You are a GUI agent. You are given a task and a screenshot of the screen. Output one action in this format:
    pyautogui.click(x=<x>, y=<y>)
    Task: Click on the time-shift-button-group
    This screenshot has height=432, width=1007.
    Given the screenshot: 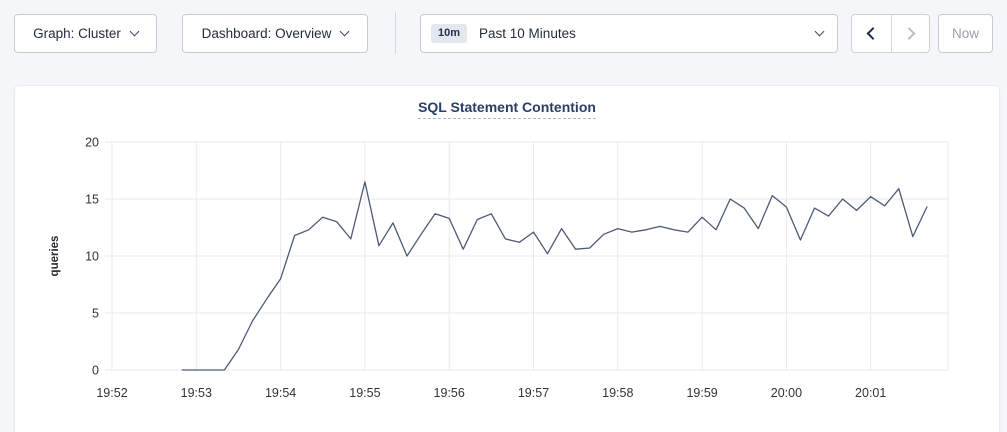 What is the action you would take?
    pyautogui.click(x=890, y=33)
    